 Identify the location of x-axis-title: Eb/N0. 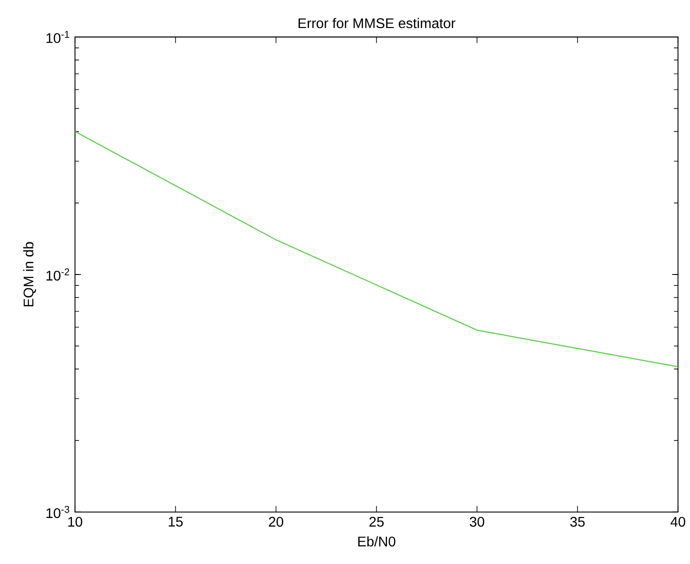
(377, 541).